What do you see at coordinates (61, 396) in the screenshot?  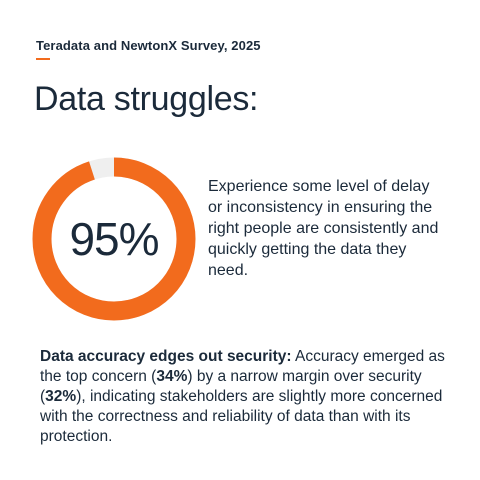 I see `security-value: 32%` at bounding box center [61, 396].